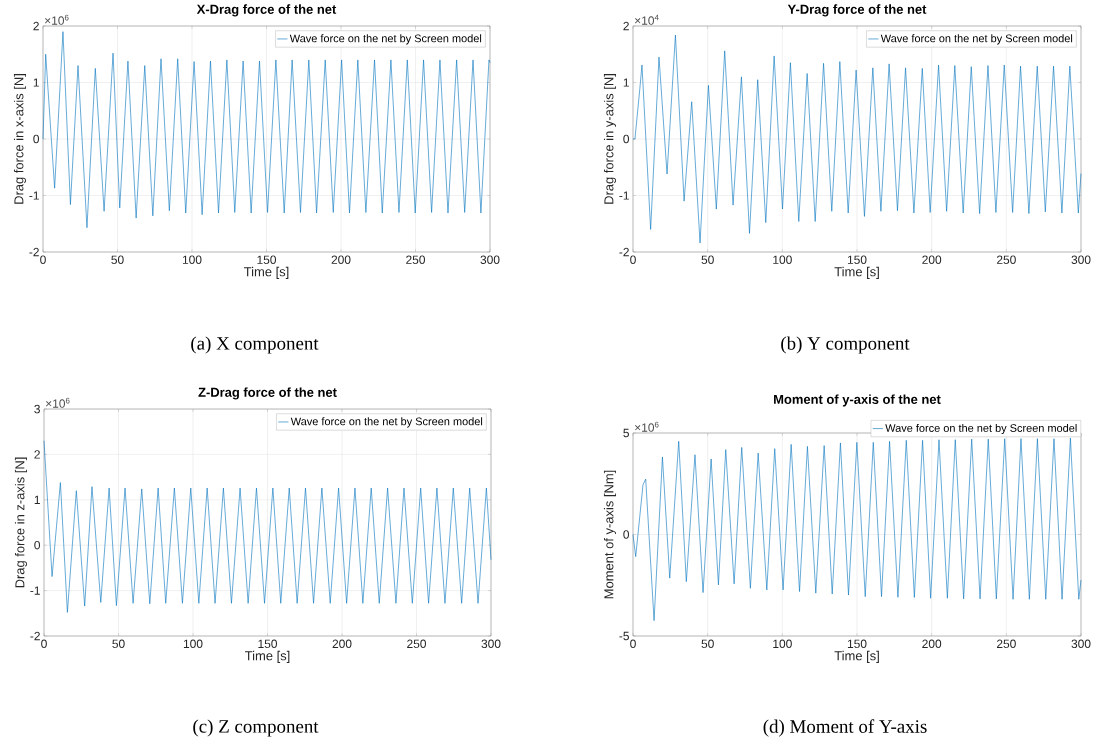  Describe the element at coordinates (610, 534) in the screenshot. I see `y-axis-title: Moment of y-axis [Nm]` at that location.